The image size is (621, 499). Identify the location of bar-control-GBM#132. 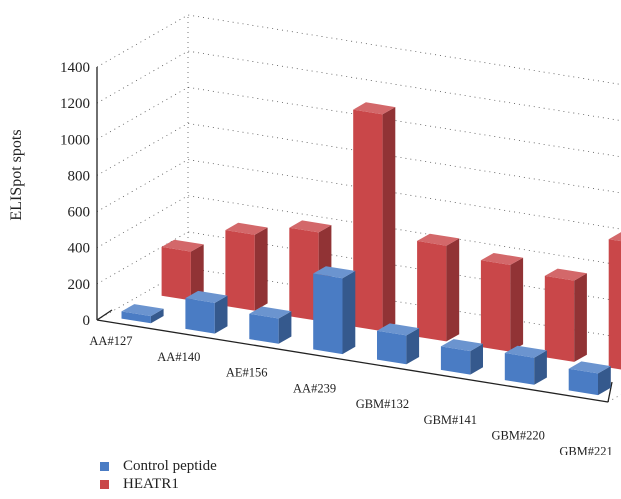
(398, 344).